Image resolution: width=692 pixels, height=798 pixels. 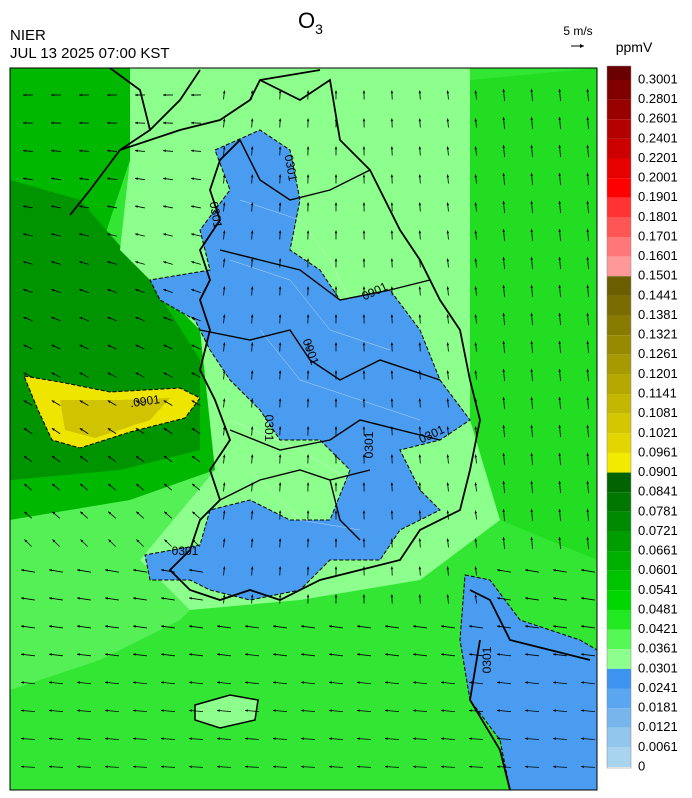 What do you see at coordinates (319, 29) in the screenshot?
I see `title-subscript: 3` at bounding box center [319, 29].